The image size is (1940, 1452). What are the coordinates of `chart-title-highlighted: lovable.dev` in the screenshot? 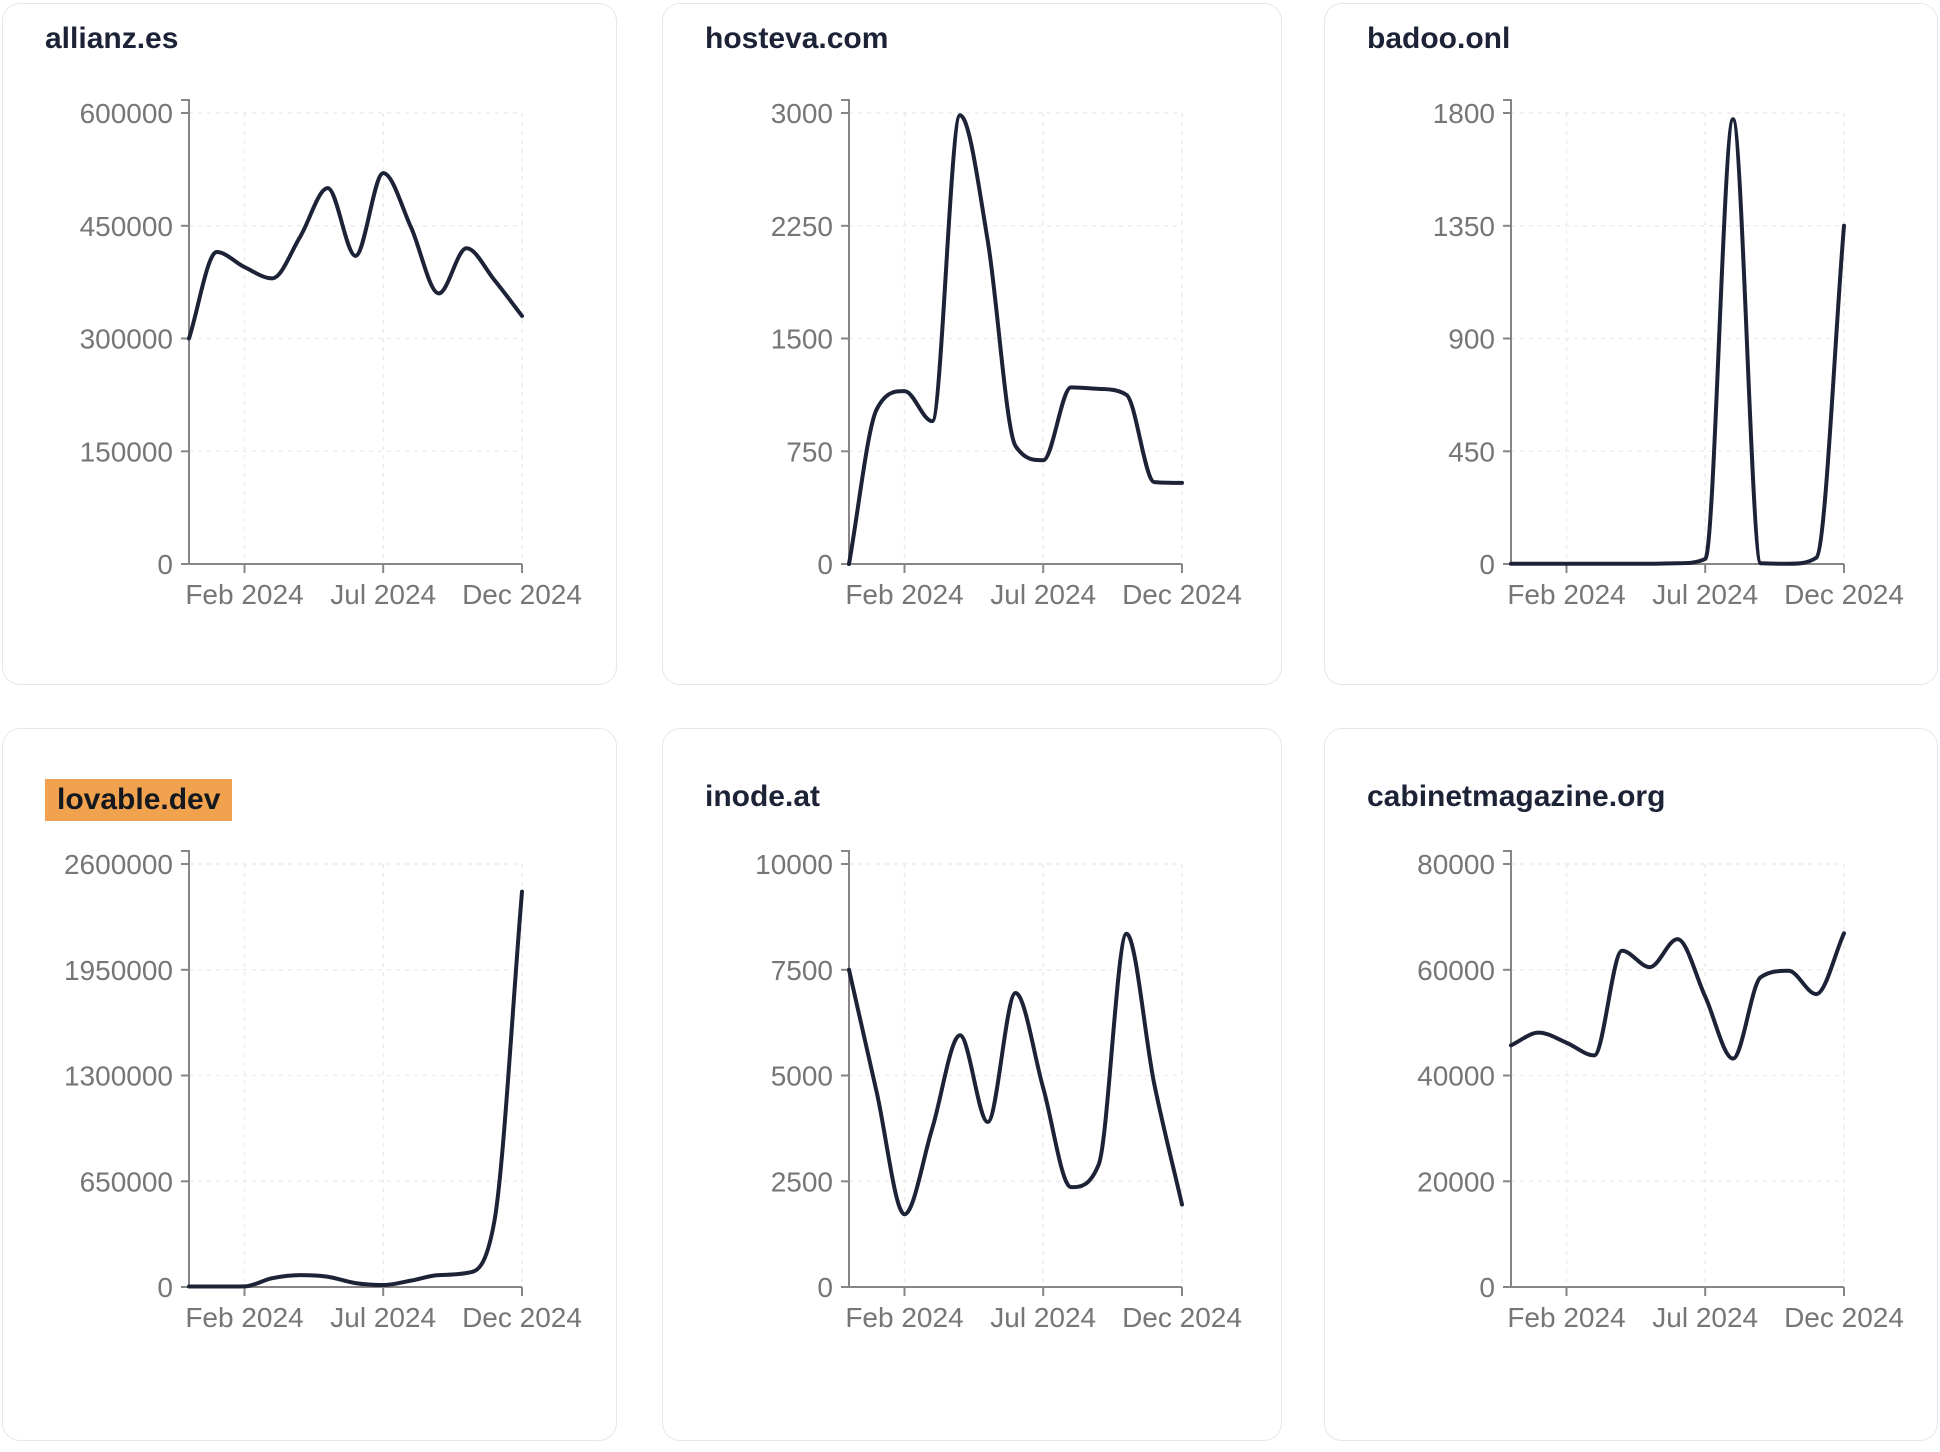 It's located at (139, 800).